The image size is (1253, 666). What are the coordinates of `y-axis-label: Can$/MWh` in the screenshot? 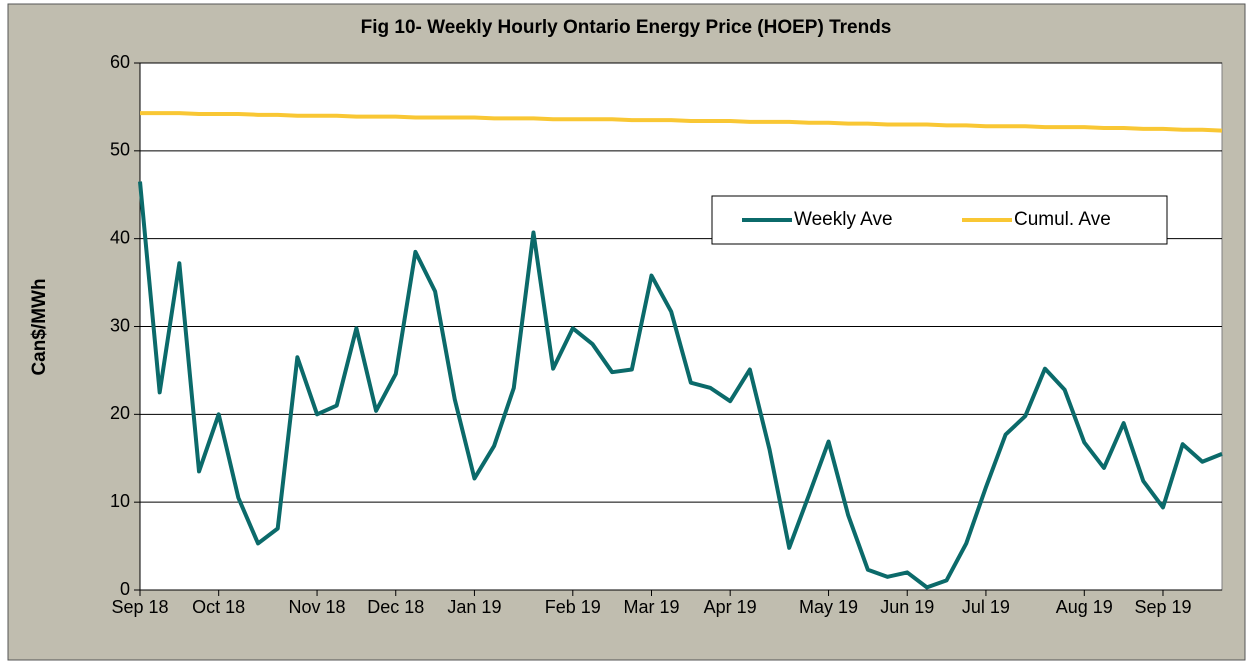 It's located at (39, 326).